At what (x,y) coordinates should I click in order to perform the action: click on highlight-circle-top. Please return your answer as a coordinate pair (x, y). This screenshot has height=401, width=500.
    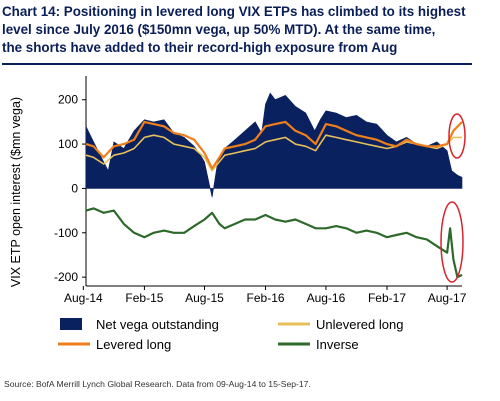
    Looking at the image, I should click on (457, 136).